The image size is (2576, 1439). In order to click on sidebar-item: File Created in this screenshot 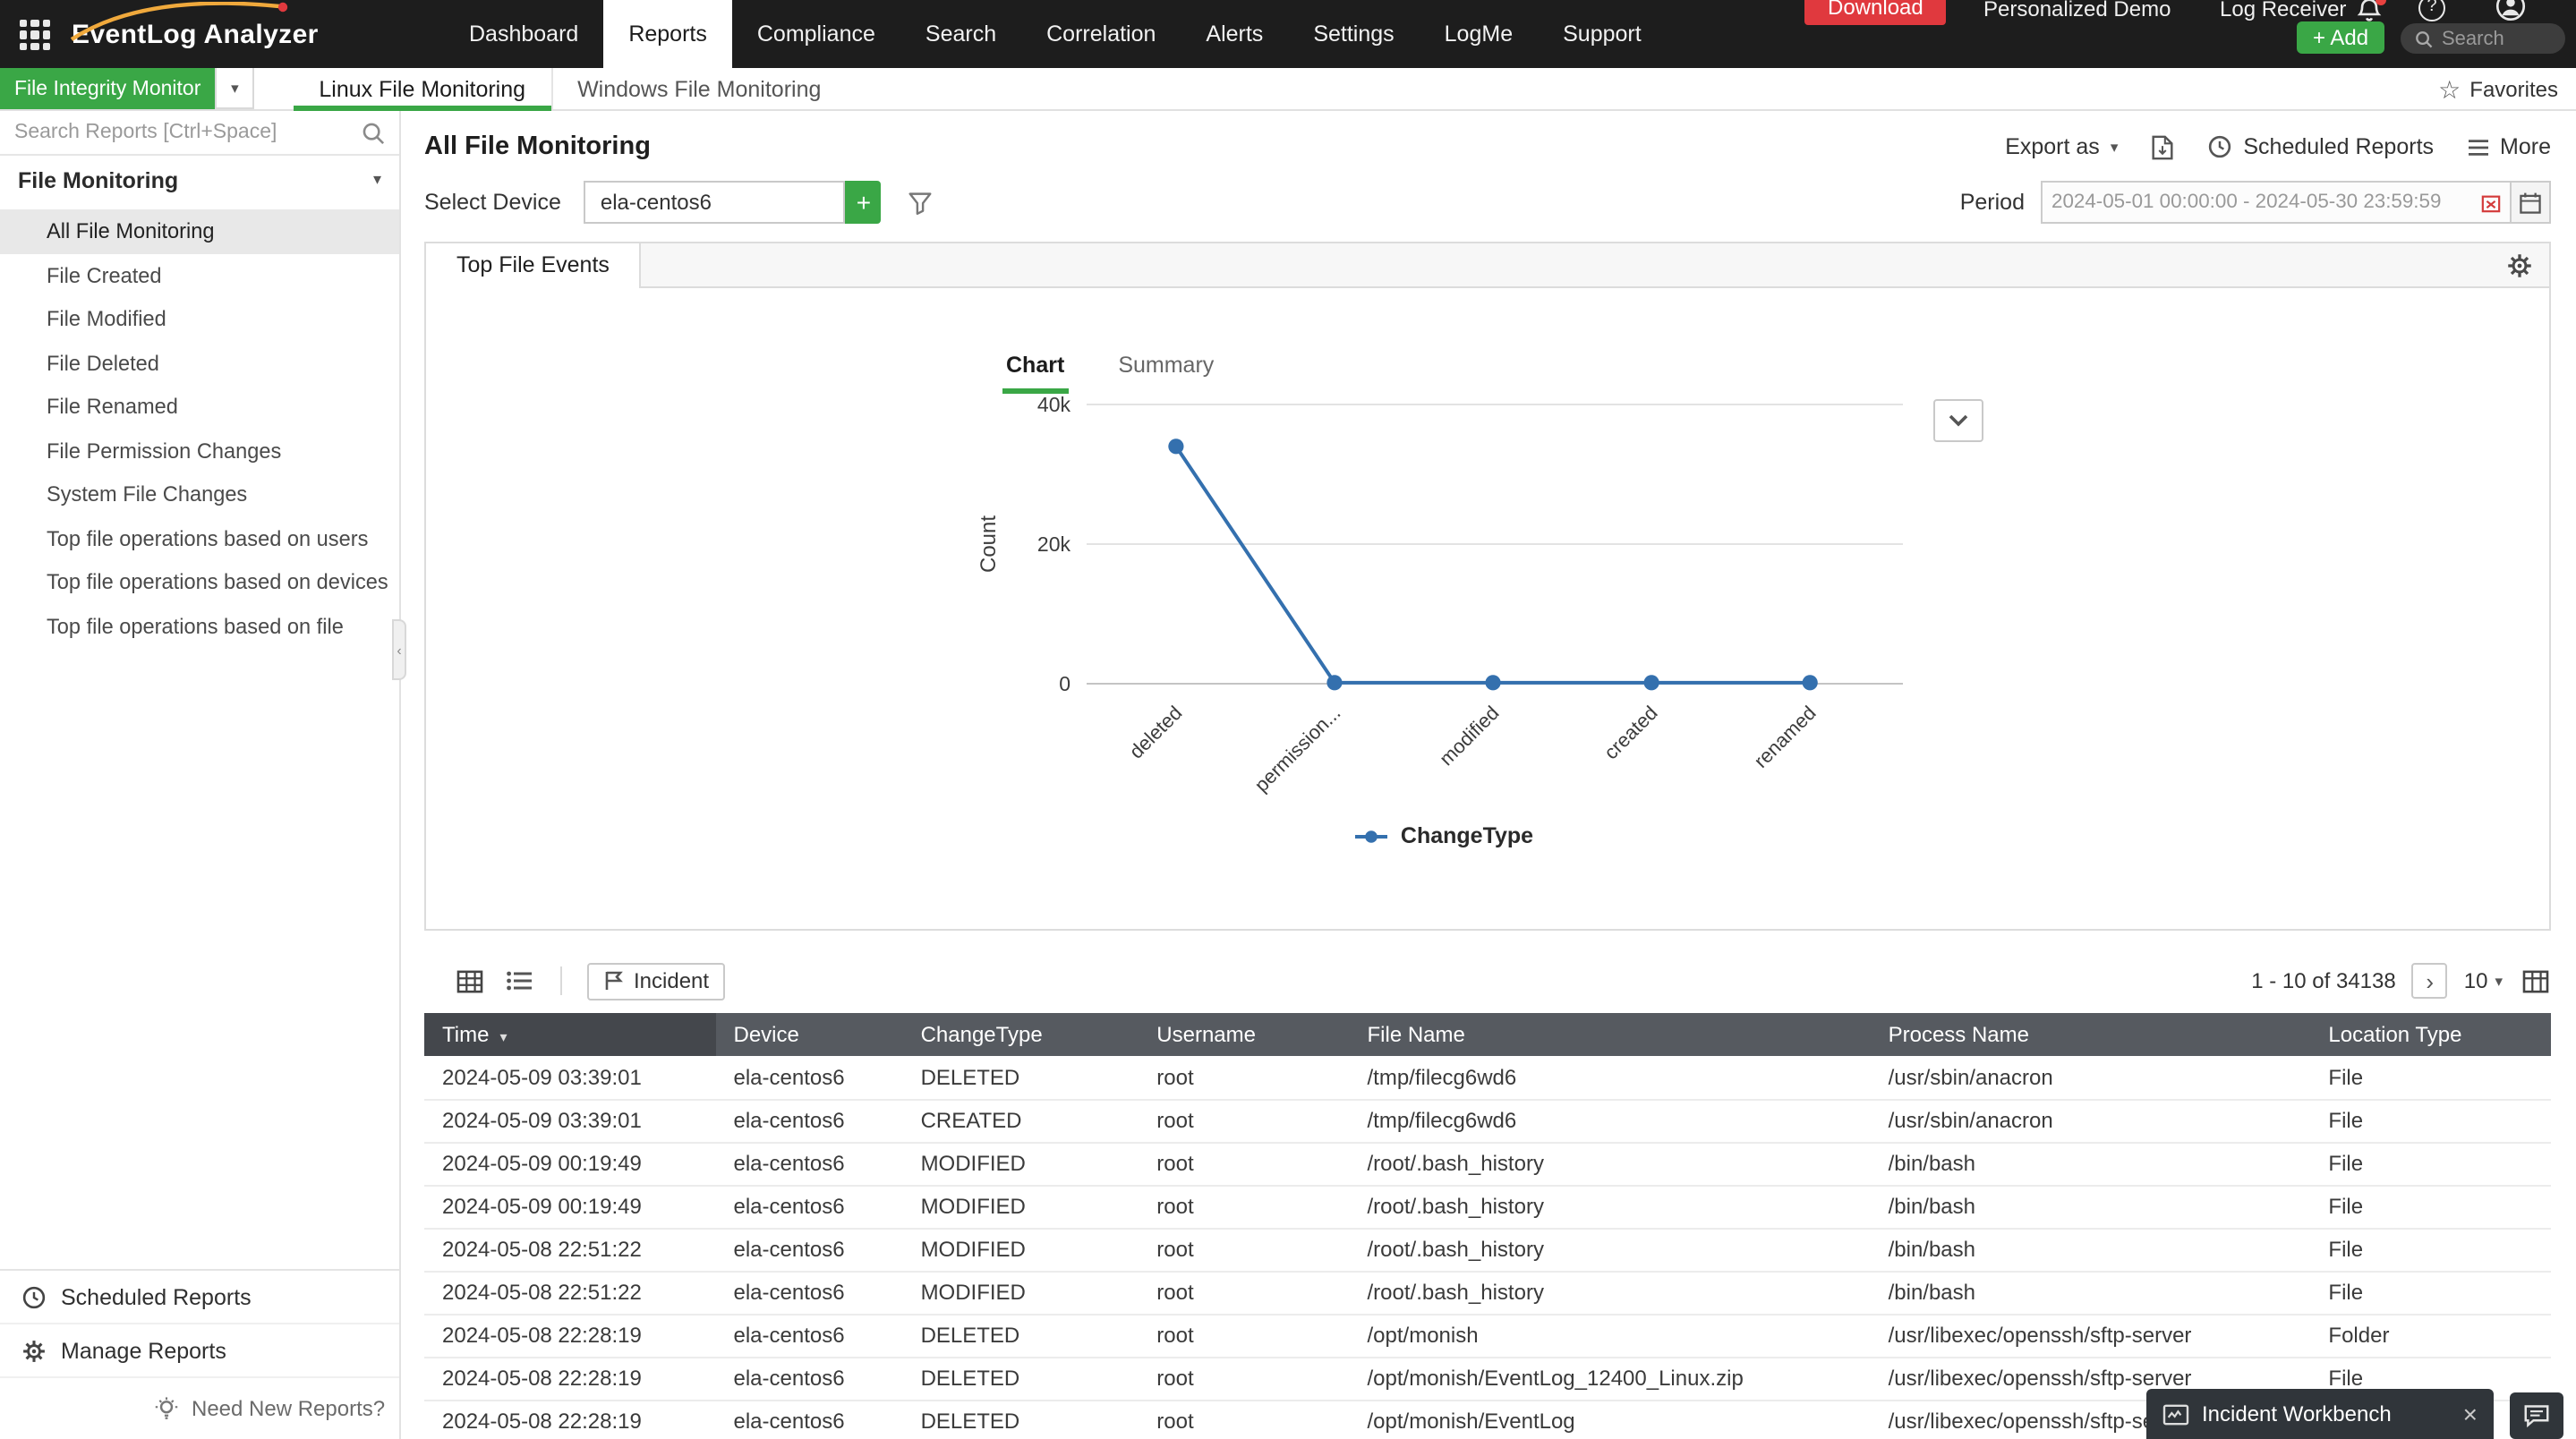, I will do `click(104, 274)`.